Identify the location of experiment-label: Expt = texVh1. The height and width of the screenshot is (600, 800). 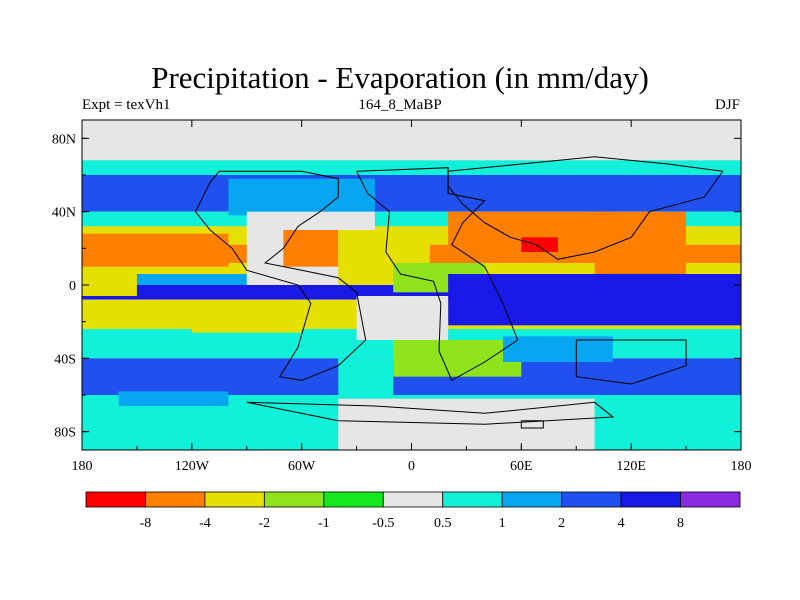
(126, 105).